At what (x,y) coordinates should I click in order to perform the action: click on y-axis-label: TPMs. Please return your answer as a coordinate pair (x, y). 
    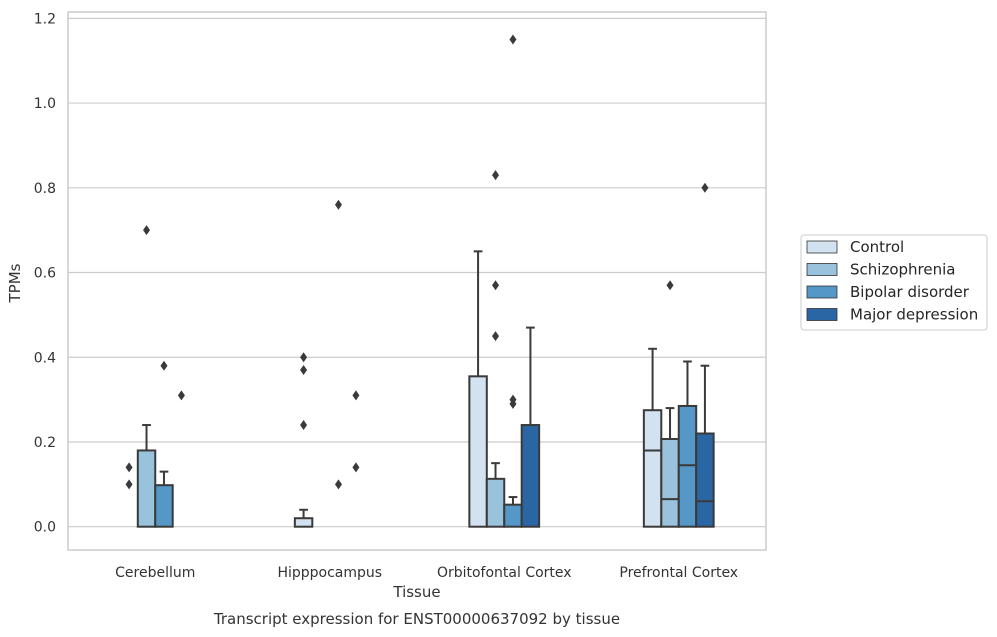
    Looking at the image, I should click on (15, 283).